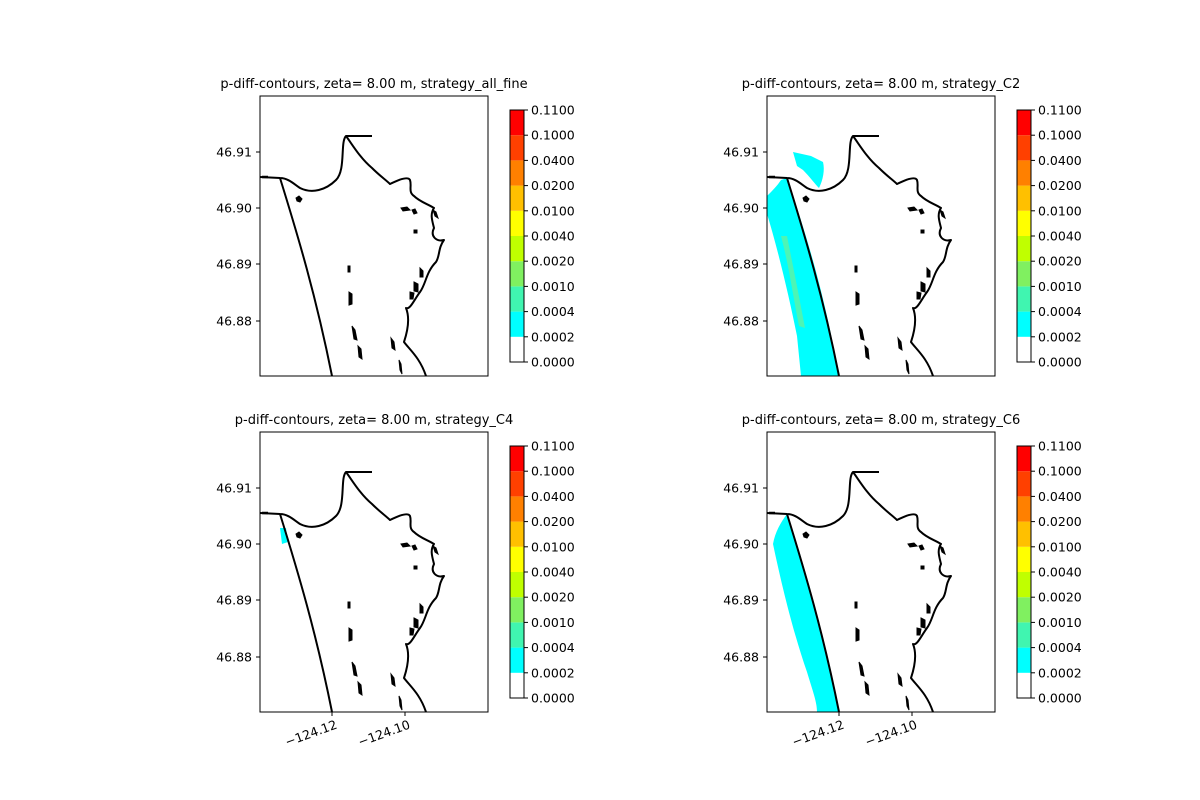 The width and height of the screenshot is (1200, 800). What do you see at coordinates (234, 600) in the screenshot?
I see `y-tick-label: 46.89` at bounding box center [234, 600].